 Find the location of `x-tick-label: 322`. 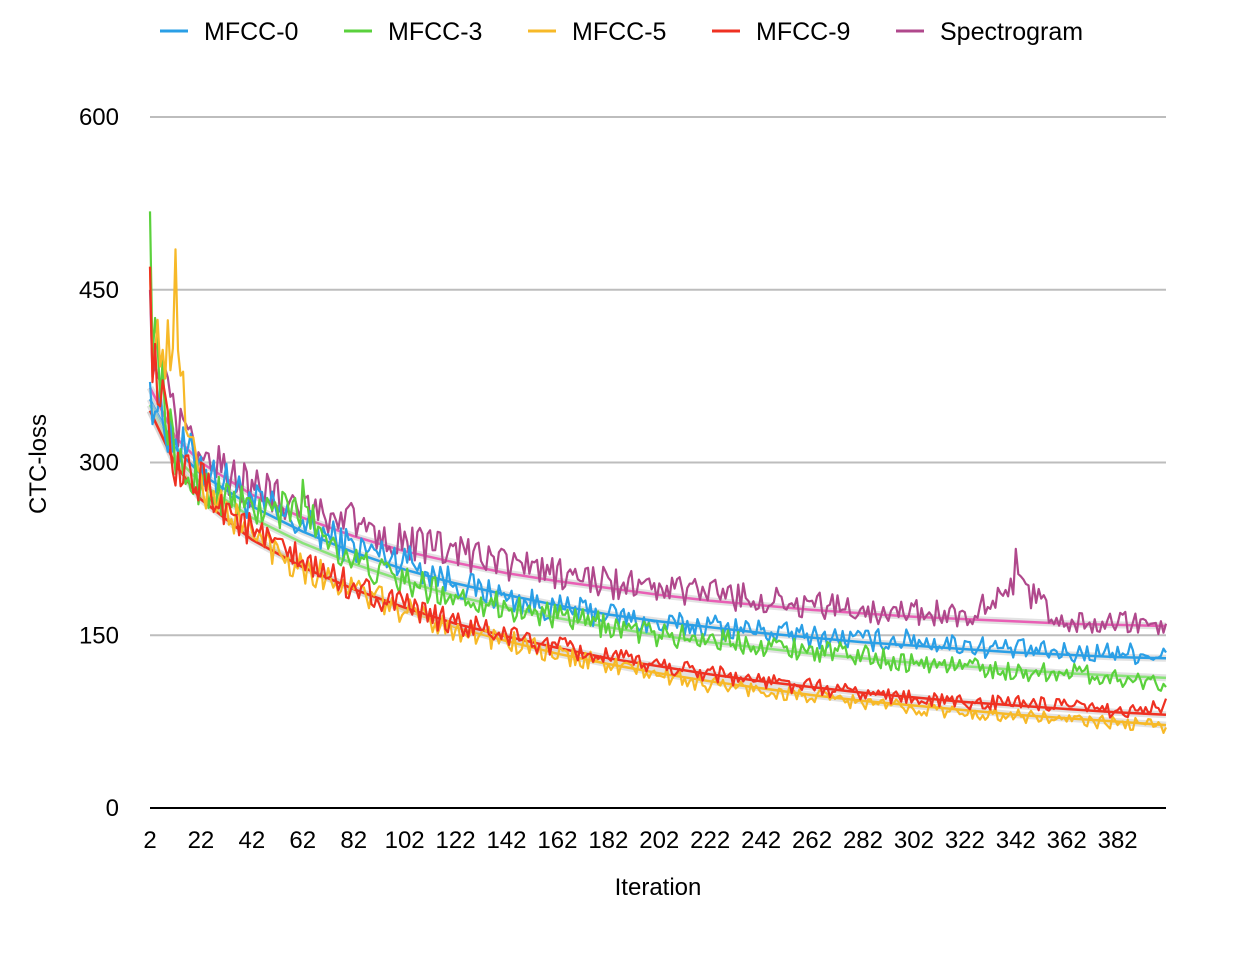

x-tick-label: 322 is located at coordinates (965, 840).